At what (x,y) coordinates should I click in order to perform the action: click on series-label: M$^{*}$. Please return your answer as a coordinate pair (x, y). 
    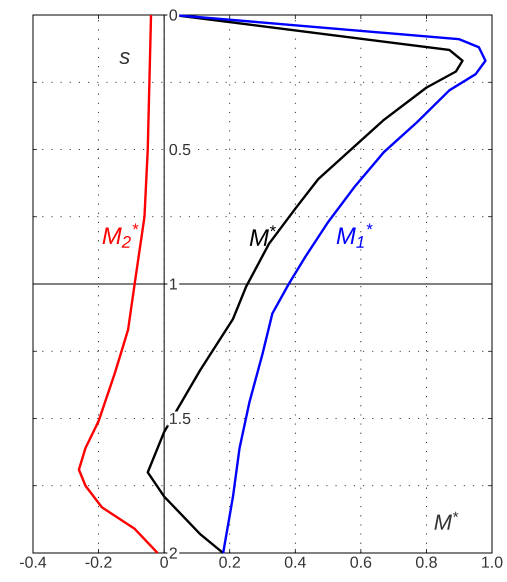
    Looking at the image, I should click on (263, 235).